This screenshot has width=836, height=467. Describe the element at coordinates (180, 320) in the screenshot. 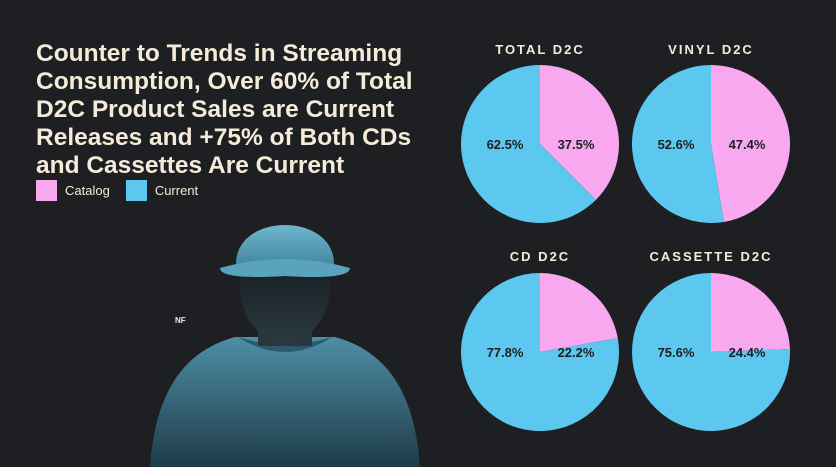

I see `shirt-badge: NF` at that location.